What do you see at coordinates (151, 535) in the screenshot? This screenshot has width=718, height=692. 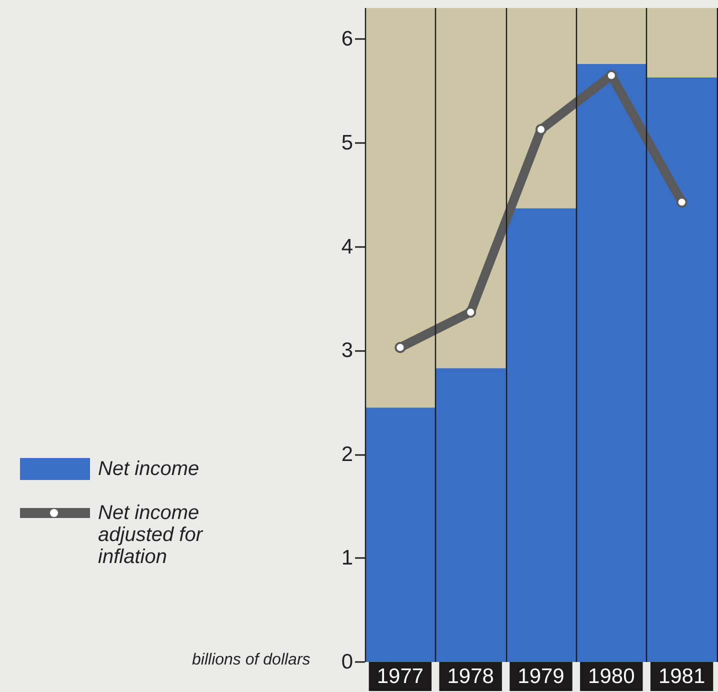 I see `legend-label: Net income adjusted for inflation` at bounding box center [151, 535].